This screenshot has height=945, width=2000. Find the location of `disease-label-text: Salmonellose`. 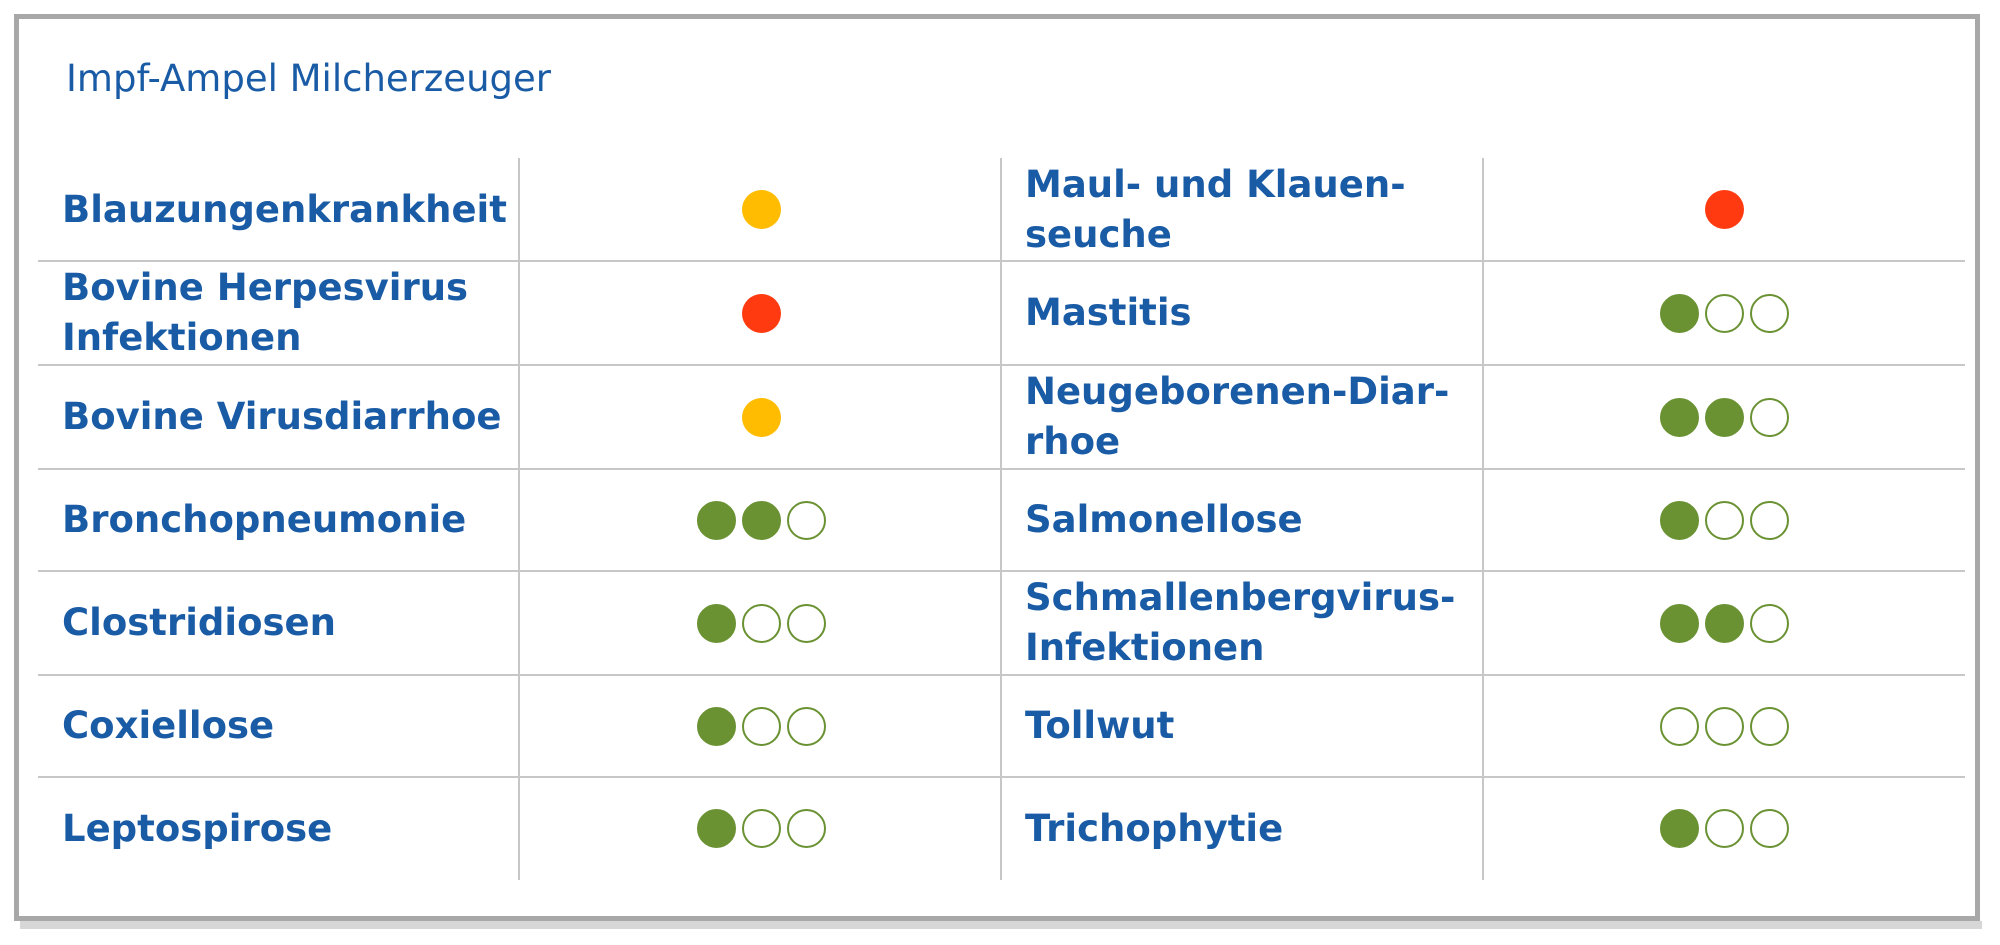

disease-label-text: Salmonellose is located at coordinates (1164, 520).